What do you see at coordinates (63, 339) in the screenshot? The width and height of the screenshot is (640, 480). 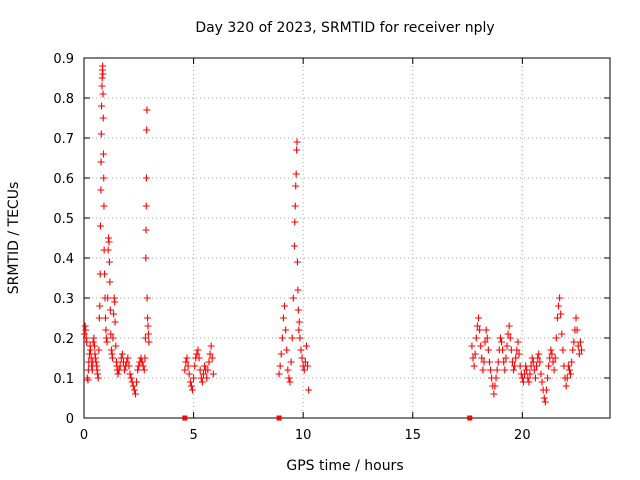 I see `y-tick-label: 0.2` at bounding box center [63, 339].